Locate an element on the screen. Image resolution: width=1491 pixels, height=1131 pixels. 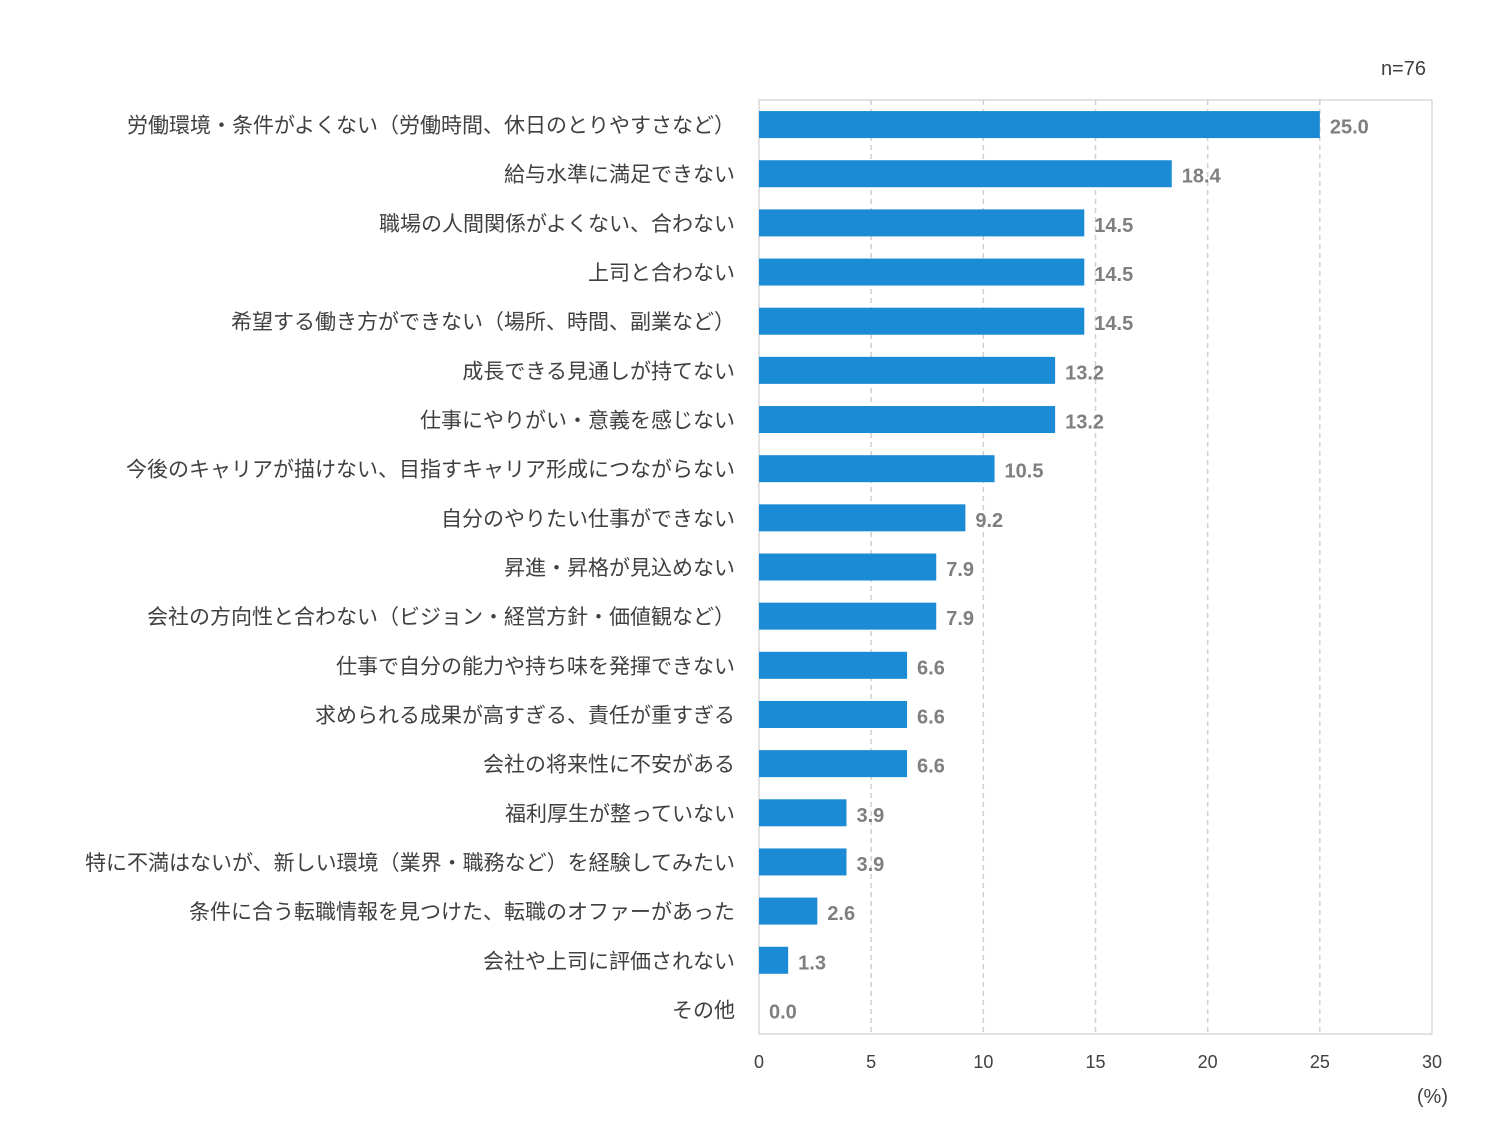
data-label: 2.6 is located at coordinates (841, 914).